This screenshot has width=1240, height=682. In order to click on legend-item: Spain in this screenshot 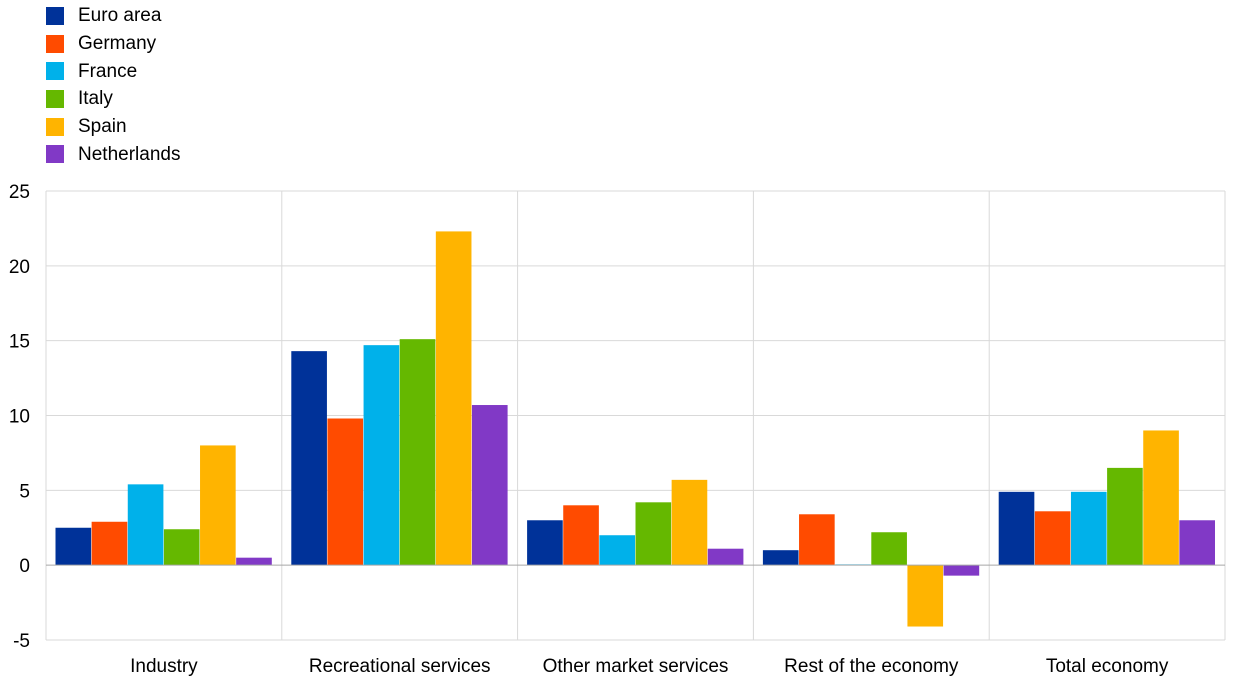, I will do `click(113, 127)`.